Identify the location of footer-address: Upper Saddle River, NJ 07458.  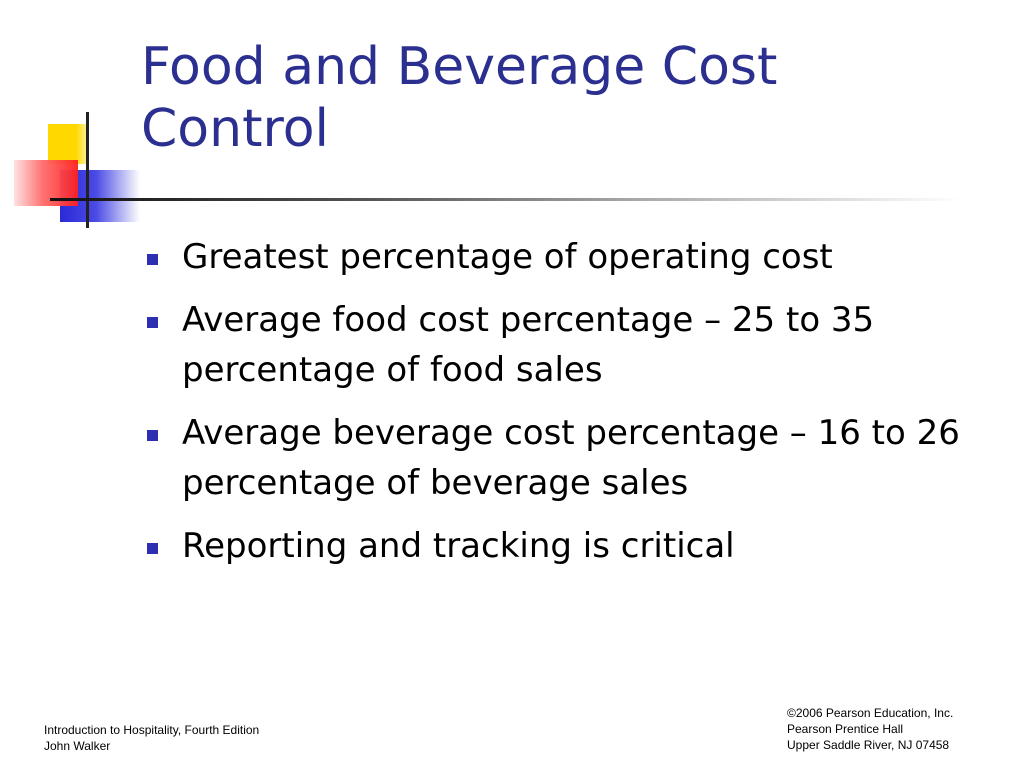
(868, 745).